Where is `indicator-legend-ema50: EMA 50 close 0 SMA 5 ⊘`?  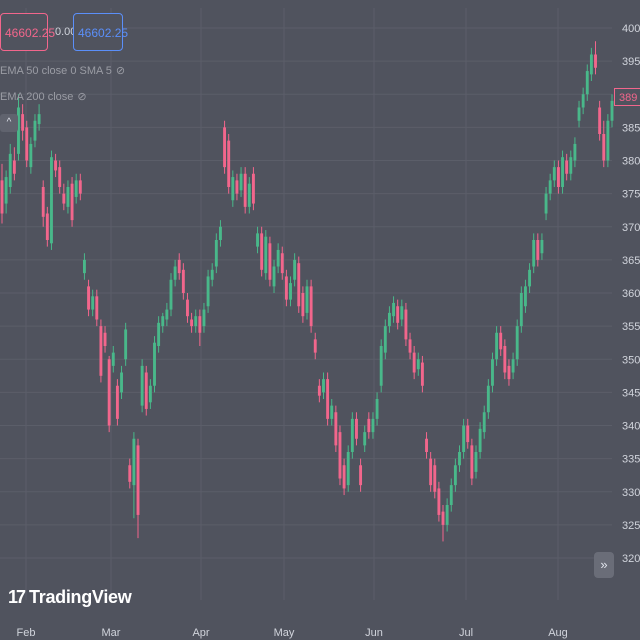 indicator-legend-ema50: EMA 50 close 0 SMA 5 ⊘ is located at coordinates (62, 70).